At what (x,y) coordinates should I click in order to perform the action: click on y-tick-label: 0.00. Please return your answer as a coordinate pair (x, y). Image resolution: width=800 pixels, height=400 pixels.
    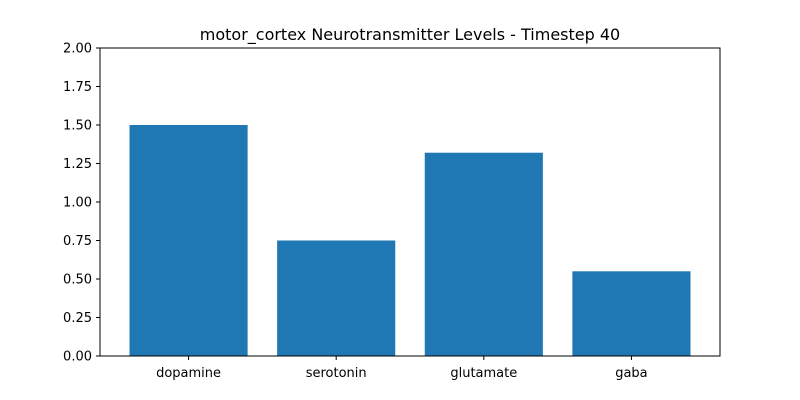
    Looking at the image, I should click on (77, 357).